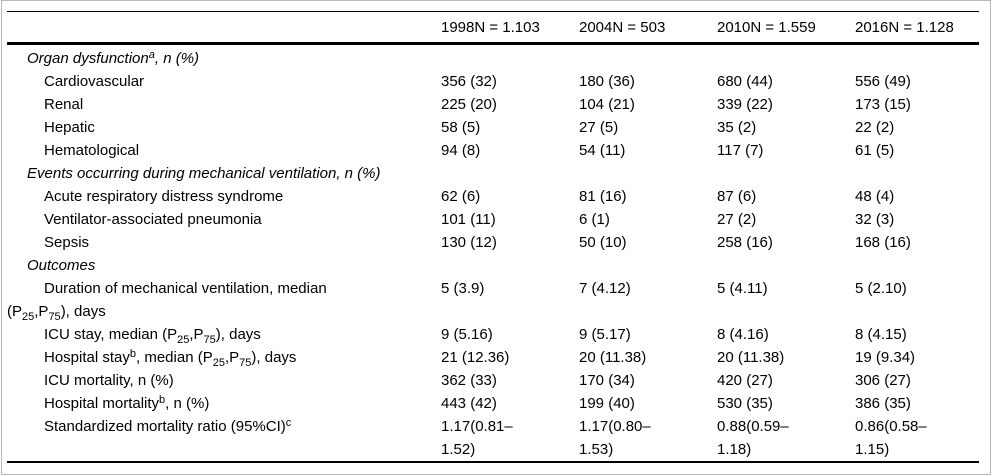 The height and width of the screenshot is (476, 992). Describe the element at coordinates (493, 127) in the screenshot. I see `table-row: Hepatic 58 (5) 27 (5) 35 (2) 22 (2)` at that location.